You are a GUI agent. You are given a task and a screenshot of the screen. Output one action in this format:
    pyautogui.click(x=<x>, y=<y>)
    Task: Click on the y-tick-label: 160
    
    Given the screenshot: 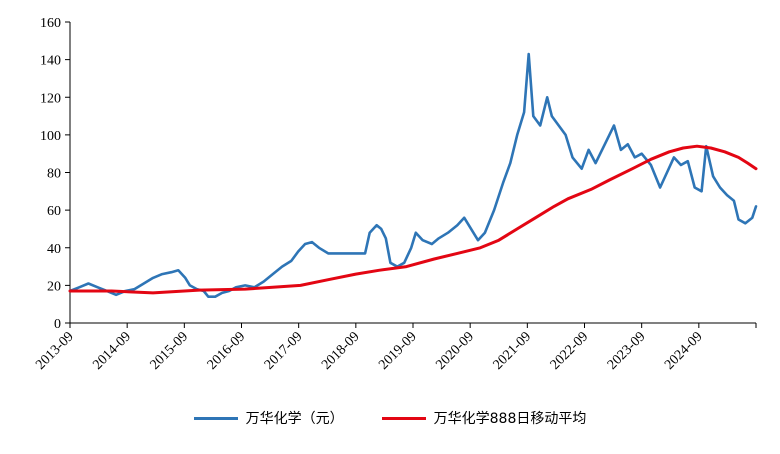 What is the action you would take?
    pyautogui.click(x=50, y=23)
    